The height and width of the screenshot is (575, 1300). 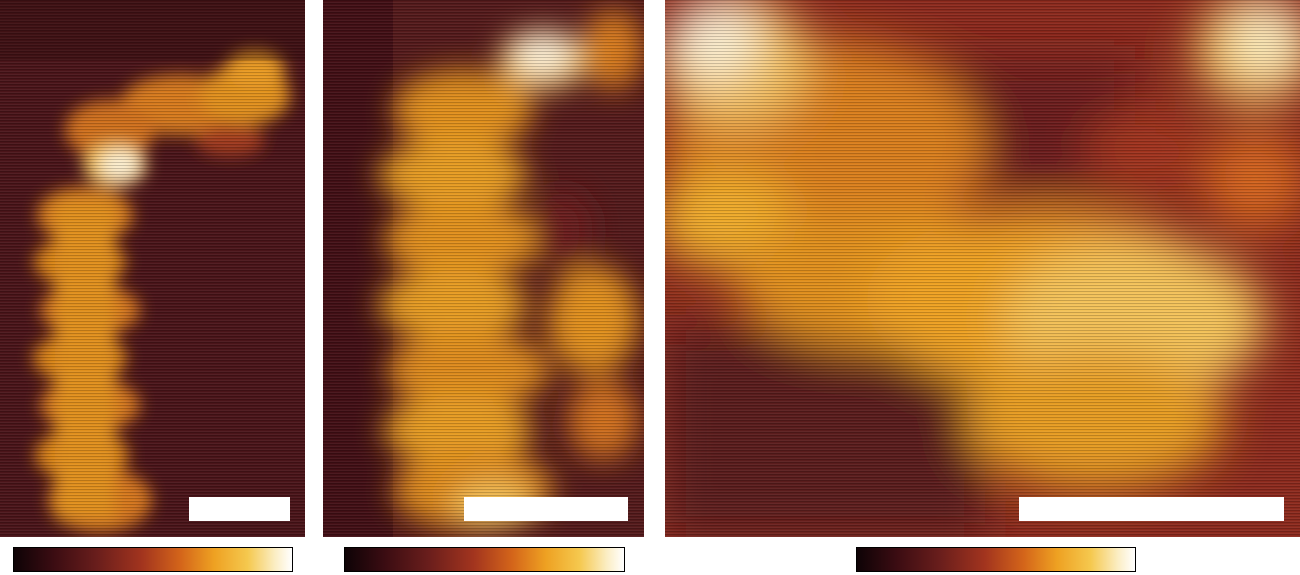 I want to click on scale-bar-a, so click(x=239, y=509).